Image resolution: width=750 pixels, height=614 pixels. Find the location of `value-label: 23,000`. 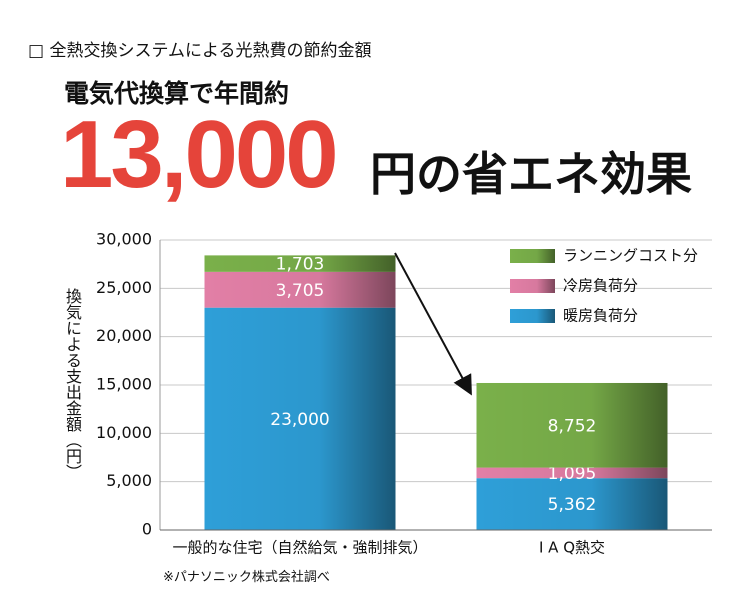

value-label: 23,000 is located at coordinates (299, 420).